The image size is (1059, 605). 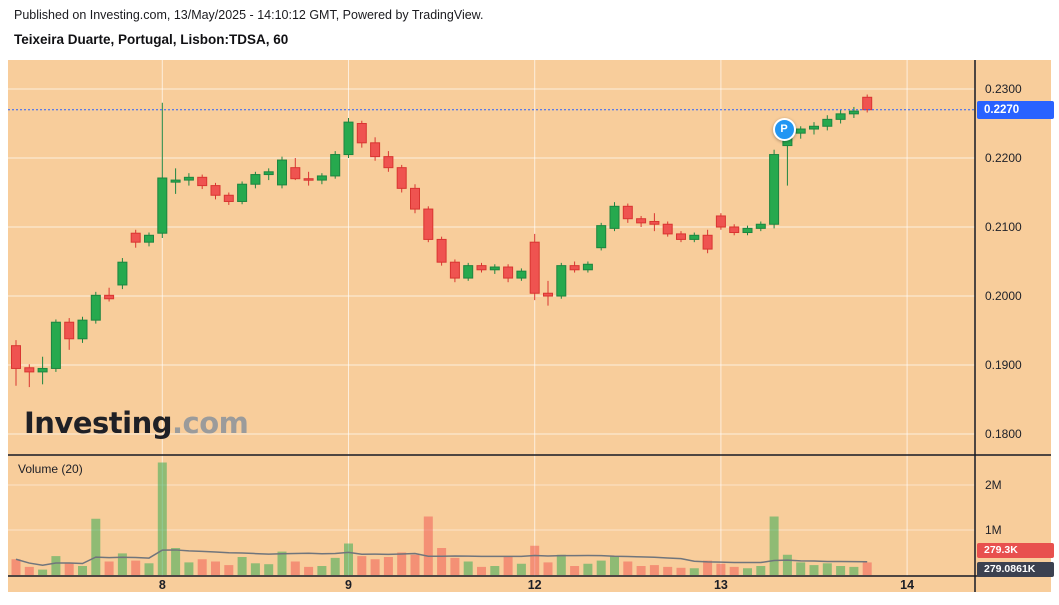 What do you see at coordinates (1003, 89) in the screenshot?
I see `price-axis-label: 0.2300` at bounding box center [1003, 89].